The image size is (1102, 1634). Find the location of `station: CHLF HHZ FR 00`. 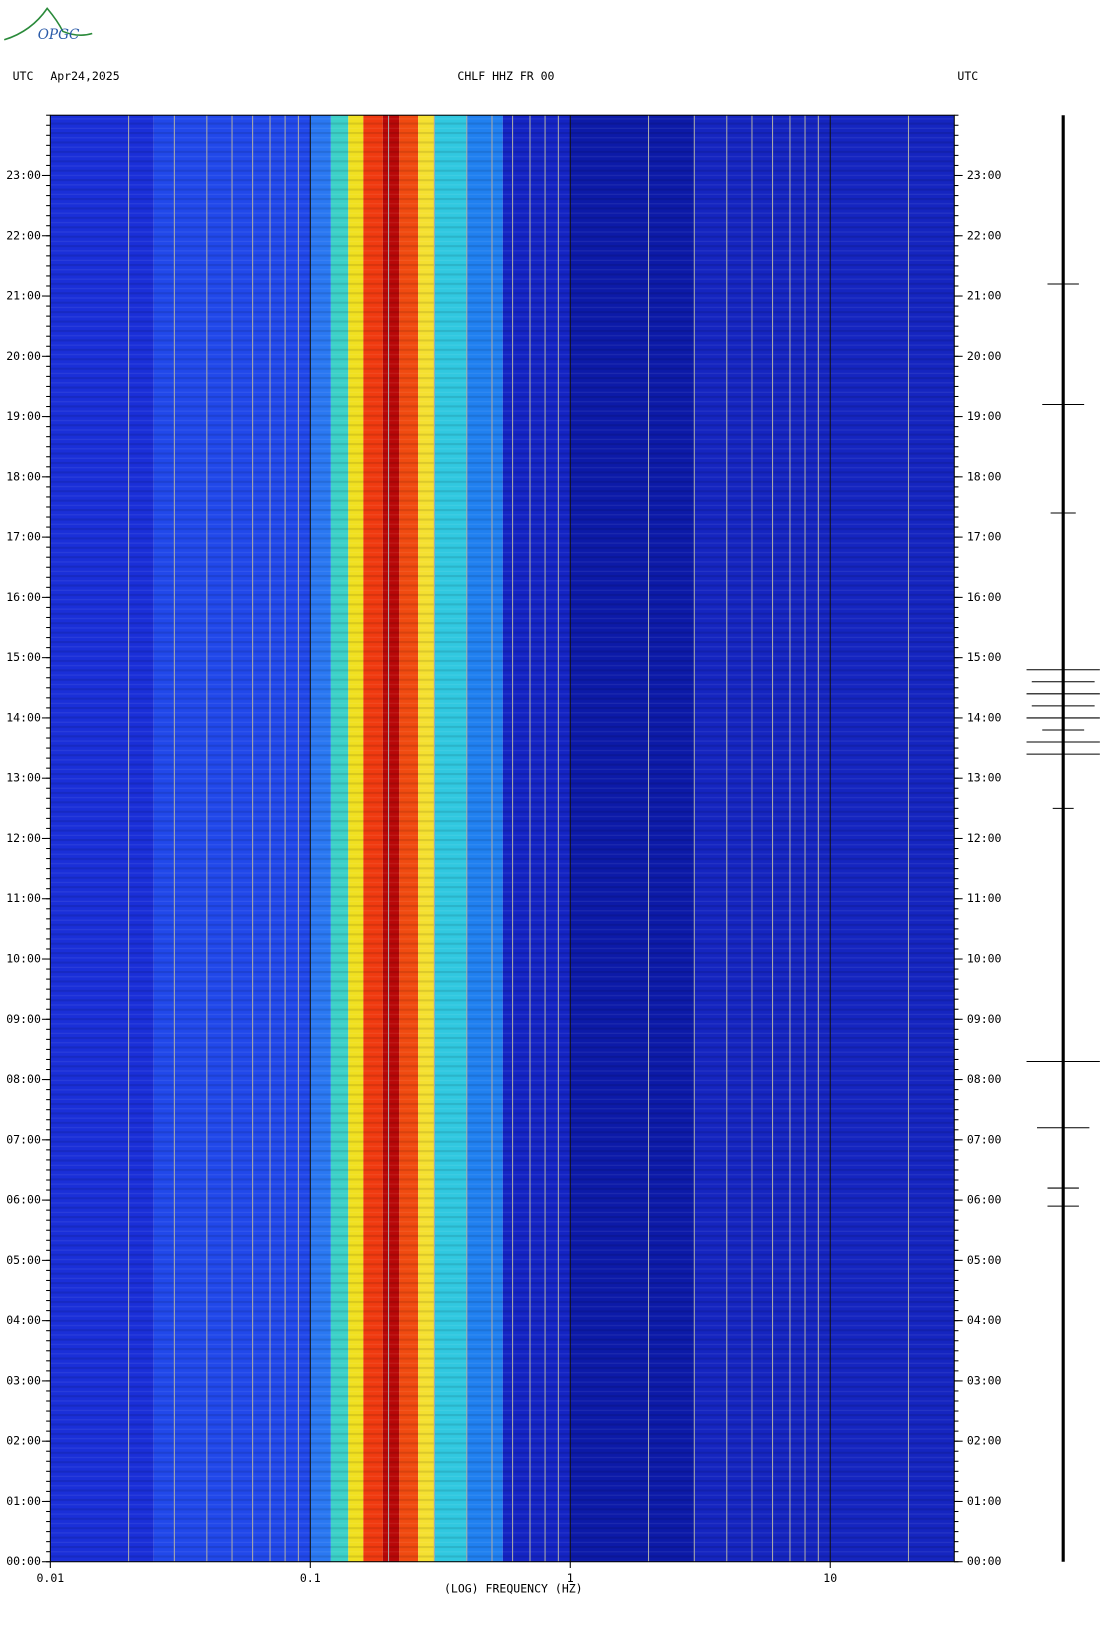

station: CHLF HHZ FR 00 is located at coordinates (505, 76).